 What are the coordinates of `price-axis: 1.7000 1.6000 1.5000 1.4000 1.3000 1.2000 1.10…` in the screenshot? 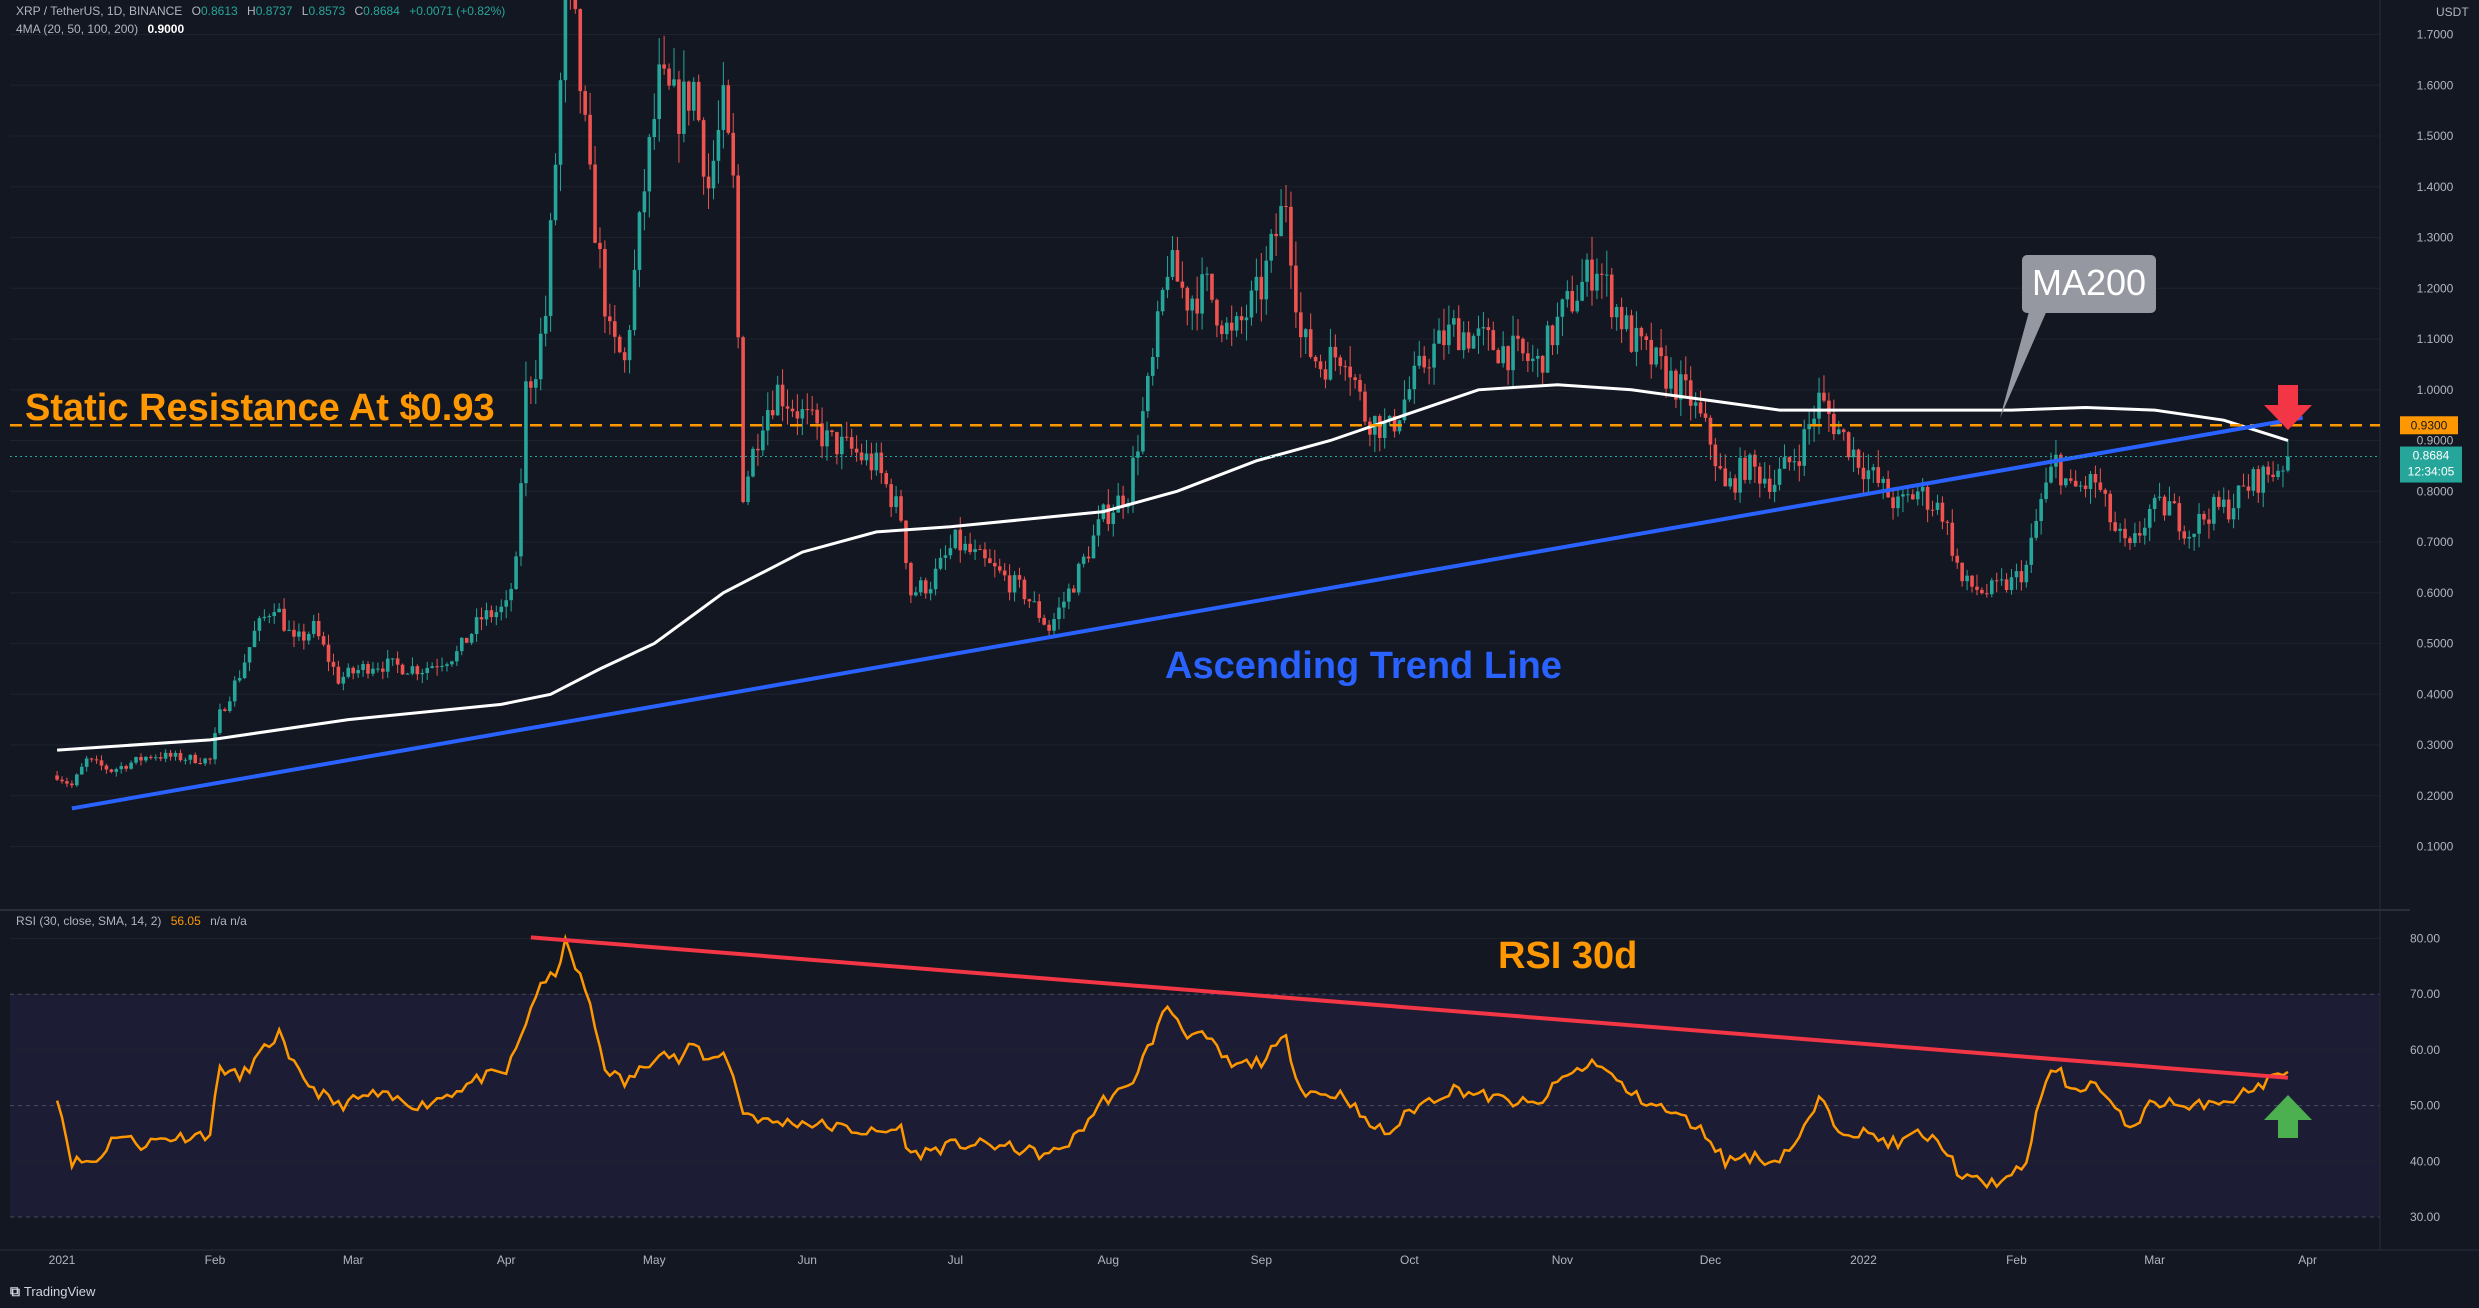 It's located at (2435, 441).